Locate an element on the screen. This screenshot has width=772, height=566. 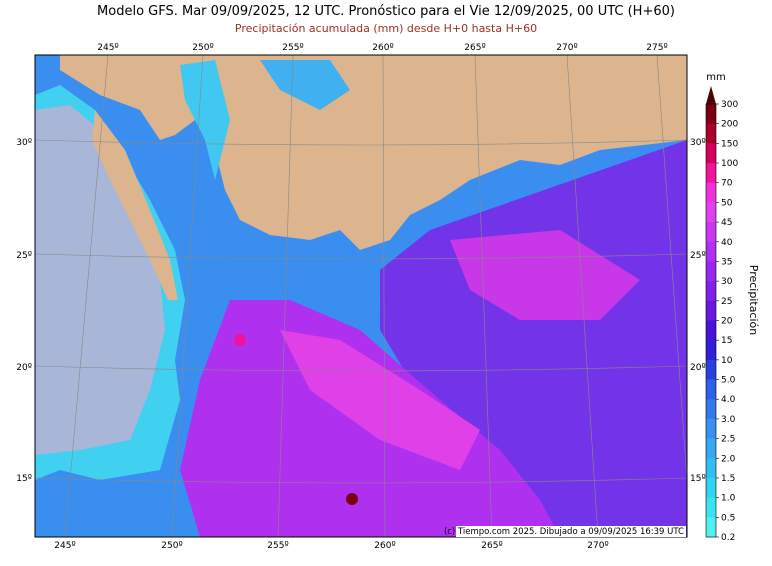
precip-heavy is located at coordinates (380, 400).